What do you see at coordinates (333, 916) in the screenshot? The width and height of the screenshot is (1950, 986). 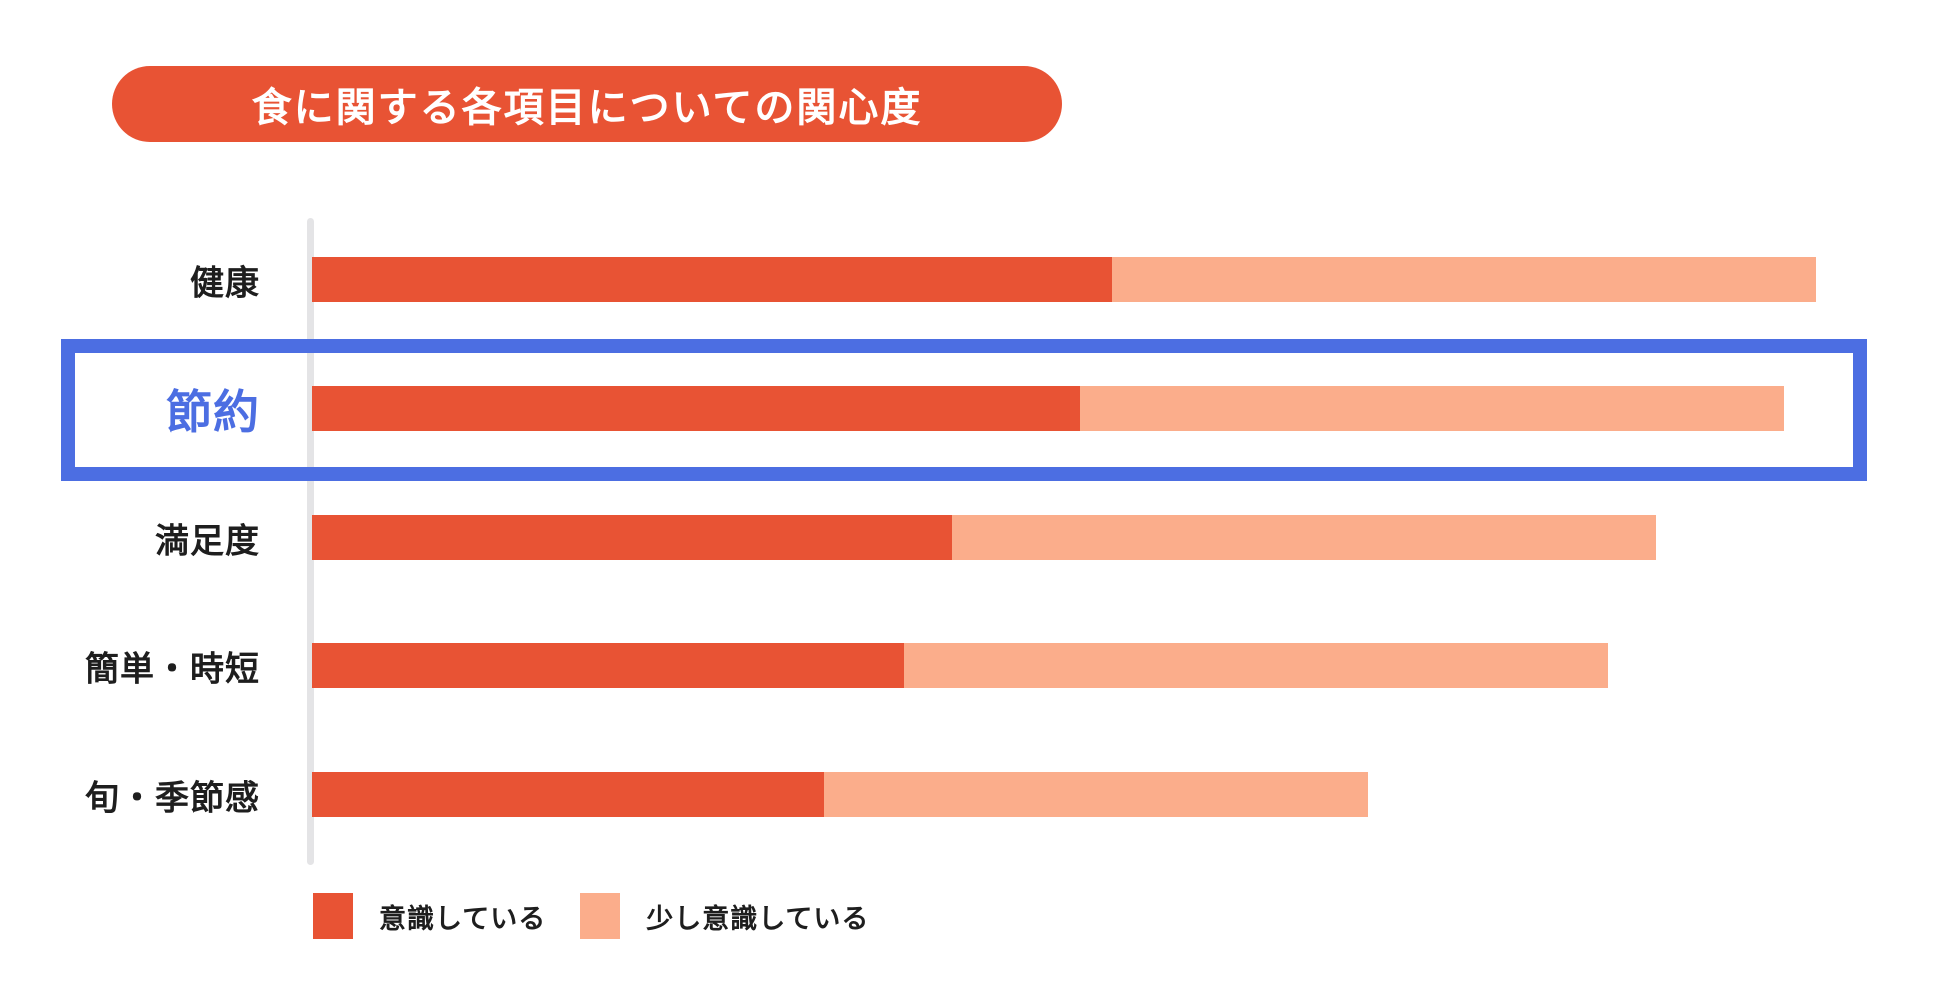 I see `legend-swatch-conscious` at bounding box center [333, 916].